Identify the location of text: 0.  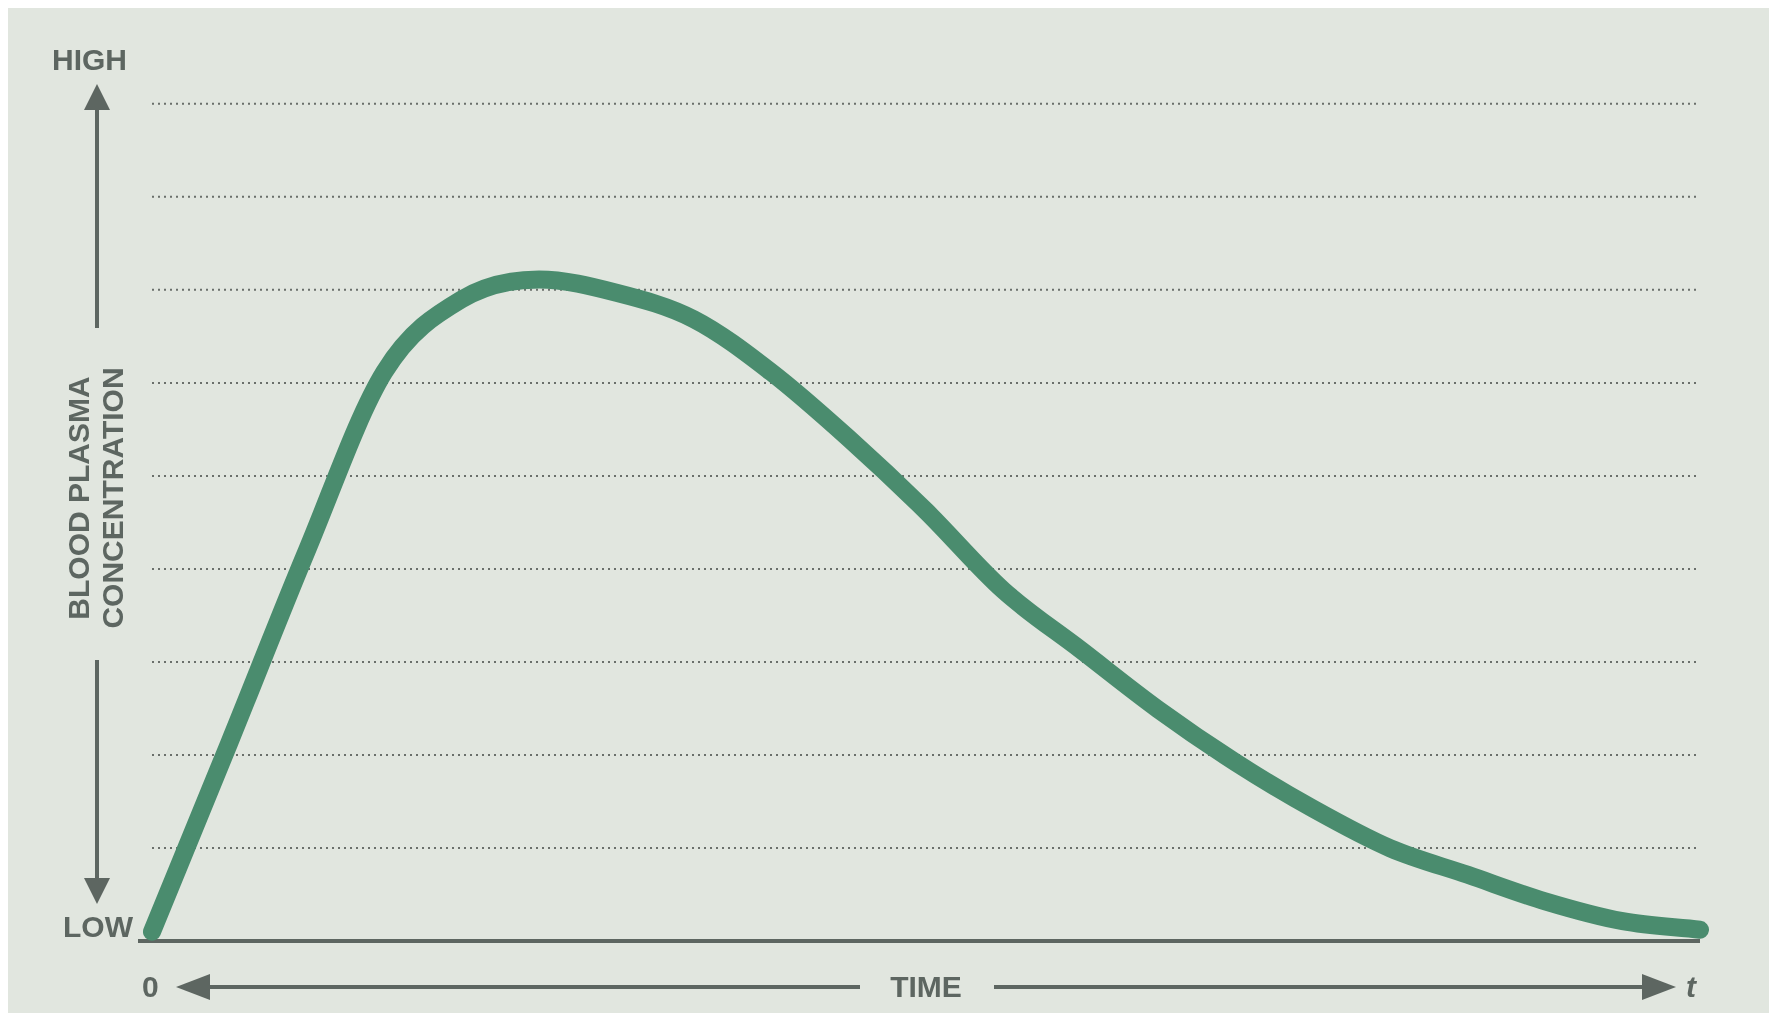
(150, 987).